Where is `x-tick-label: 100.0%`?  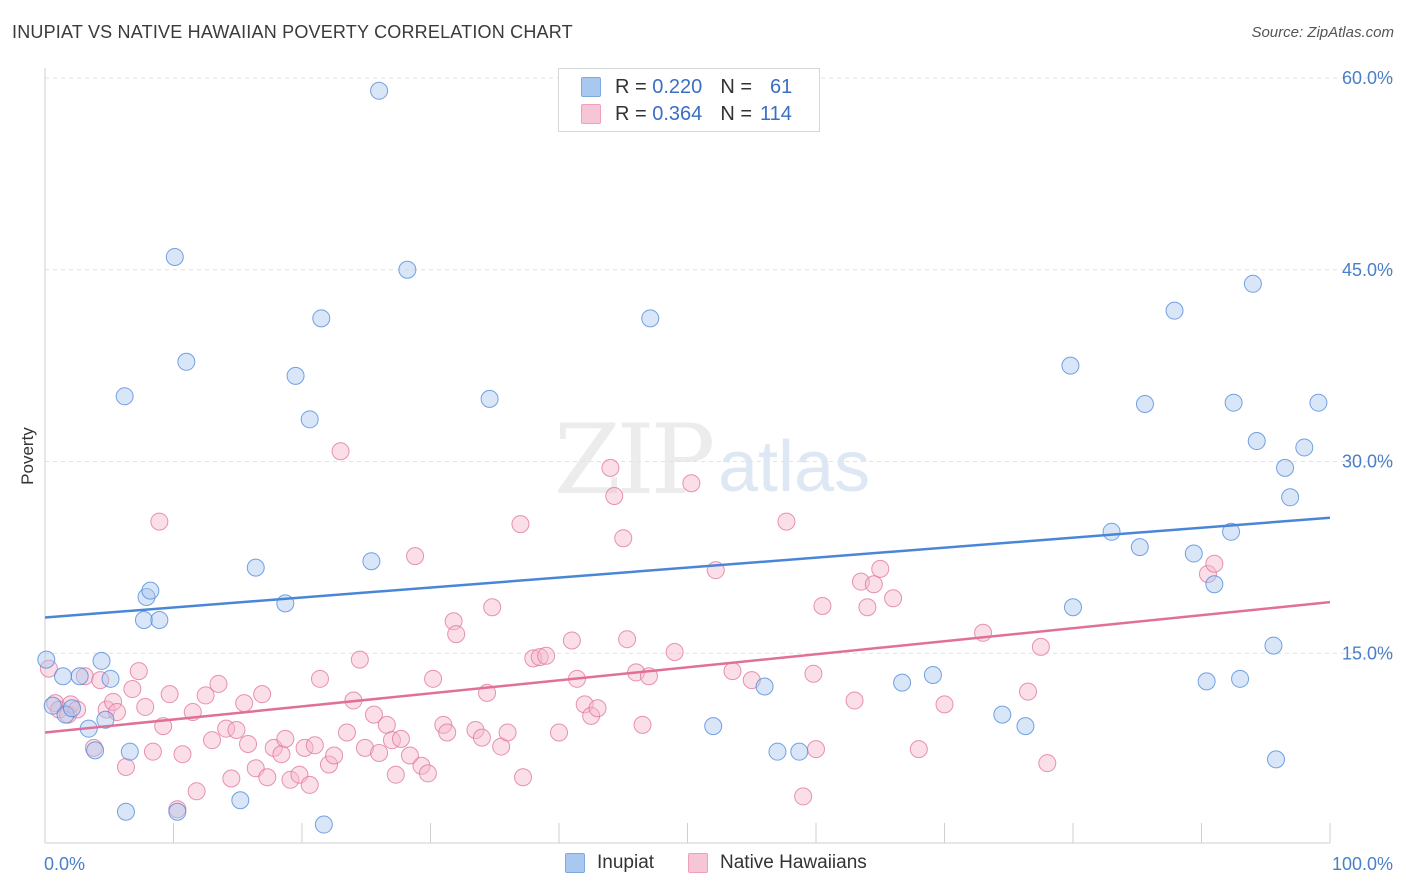
x-tick-label: 100.0% is located at coordinates (1362, 864).